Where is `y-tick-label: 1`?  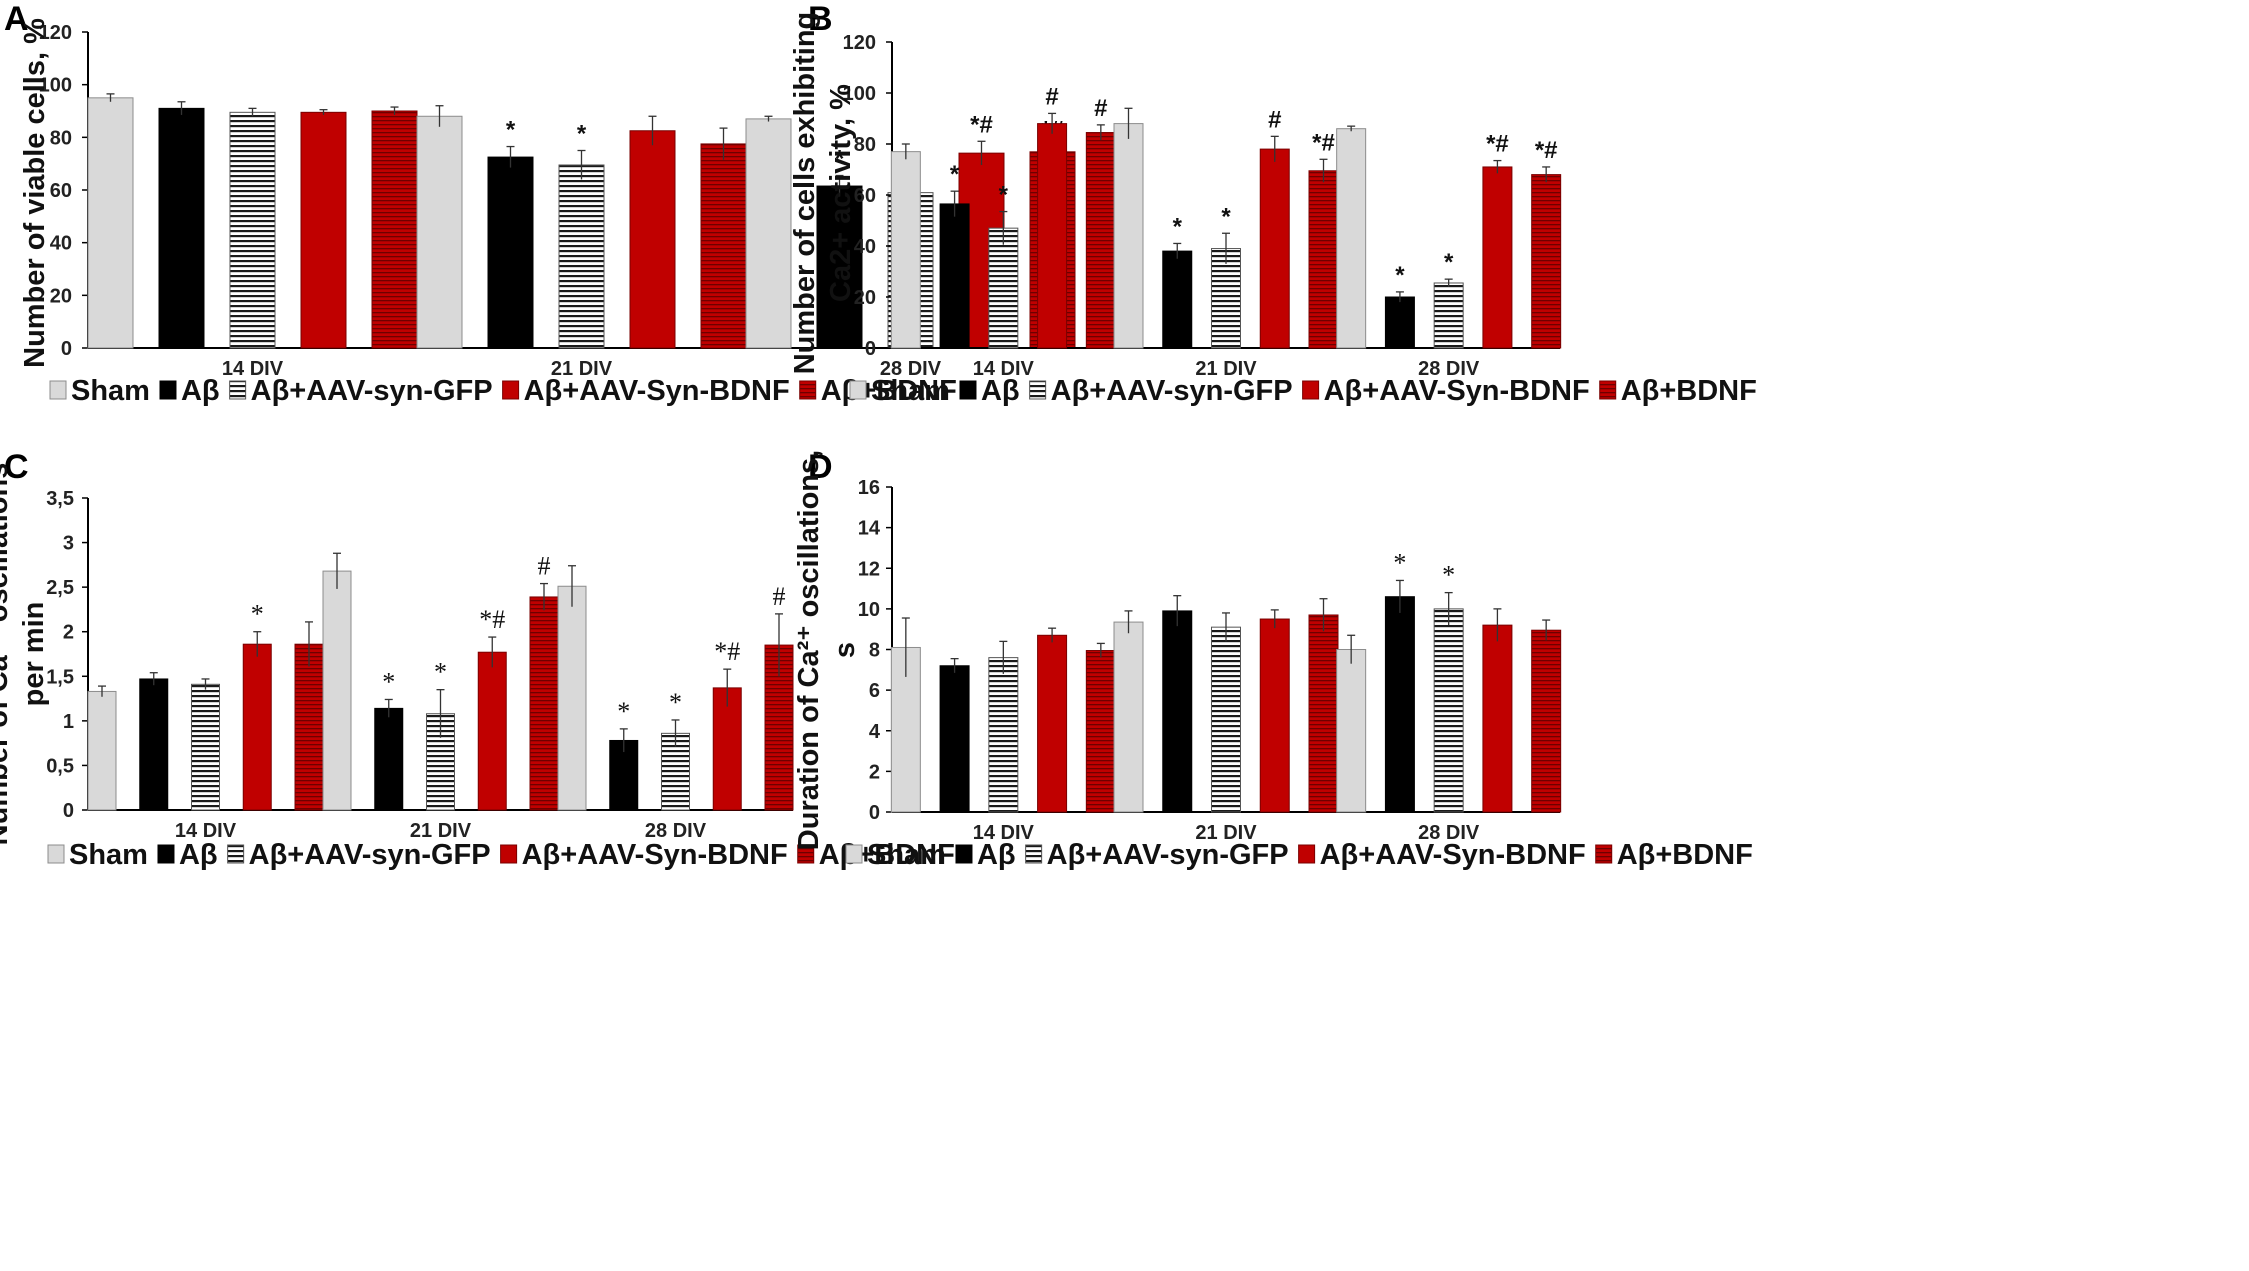 y-tick-label: 1 is located at coordinates (68, 722).